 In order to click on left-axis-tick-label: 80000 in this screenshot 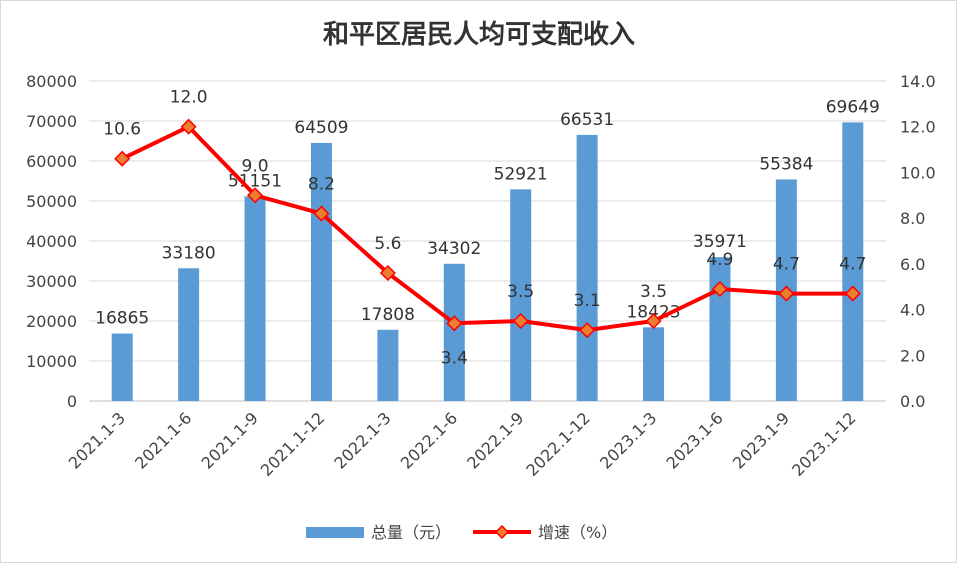, I will do `click(51, 81)`.